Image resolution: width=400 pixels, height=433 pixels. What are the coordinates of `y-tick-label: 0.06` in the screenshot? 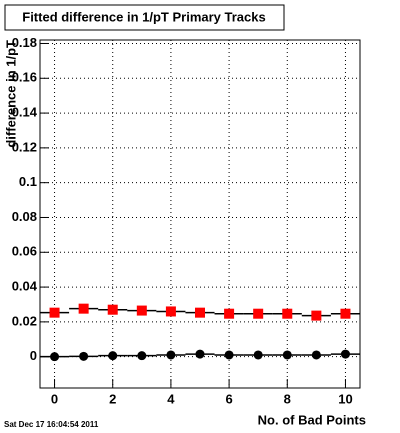 It's located at (24, 251).